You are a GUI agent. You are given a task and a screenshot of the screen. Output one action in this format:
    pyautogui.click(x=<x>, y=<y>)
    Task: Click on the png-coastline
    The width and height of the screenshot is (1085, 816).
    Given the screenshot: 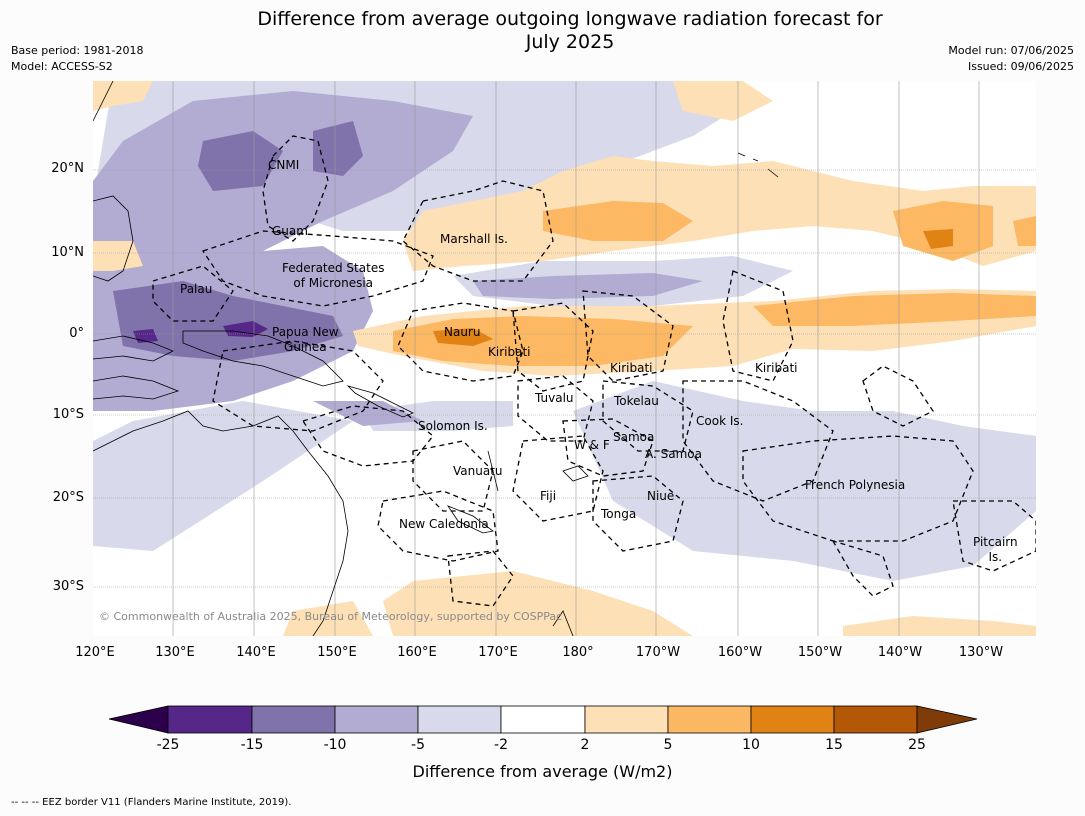 What is the action you would take?
    pyautogui.click(x=263, y=358)
    